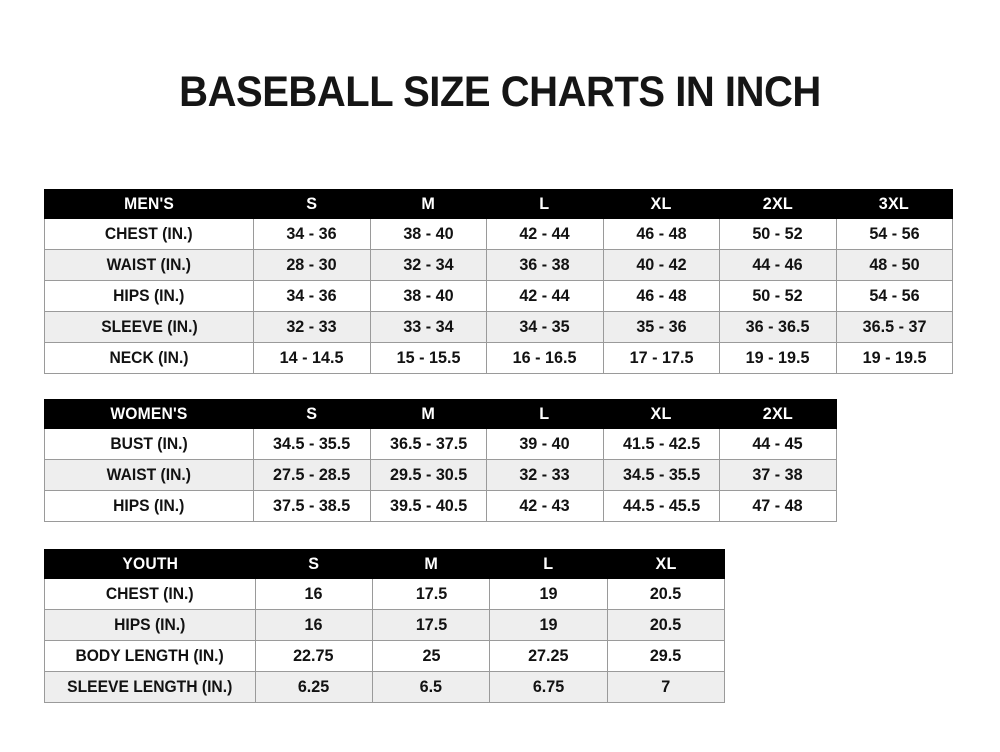 The image size is (1000, 752). I want to click on measurement-value: 37.5 - 38.5, so click(312, 506).